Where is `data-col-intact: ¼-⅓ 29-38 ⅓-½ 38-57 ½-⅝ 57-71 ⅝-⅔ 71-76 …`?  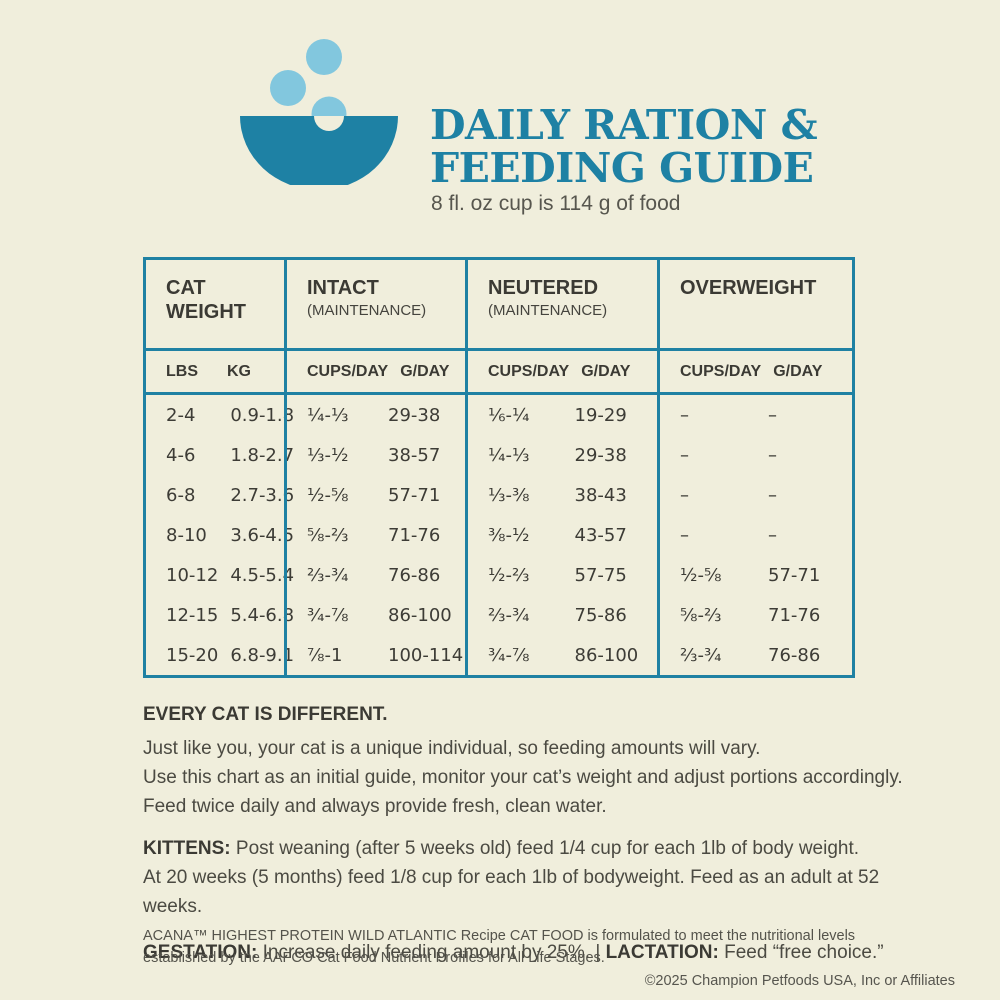
data-col-intact: ¼-⅓ 29-38 ⅓-½ 38-57 ½-⅝ 57-71 ⅝-⅔ 71-76 … is located at coordinates (374, 535).